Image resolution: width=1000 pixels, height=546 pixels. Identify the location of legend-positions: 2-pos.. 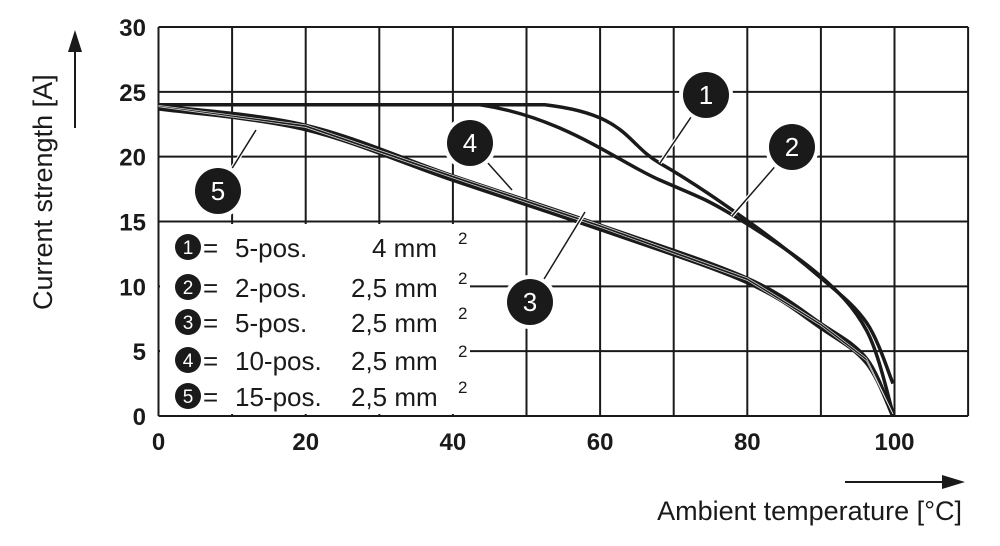
(271, 288).